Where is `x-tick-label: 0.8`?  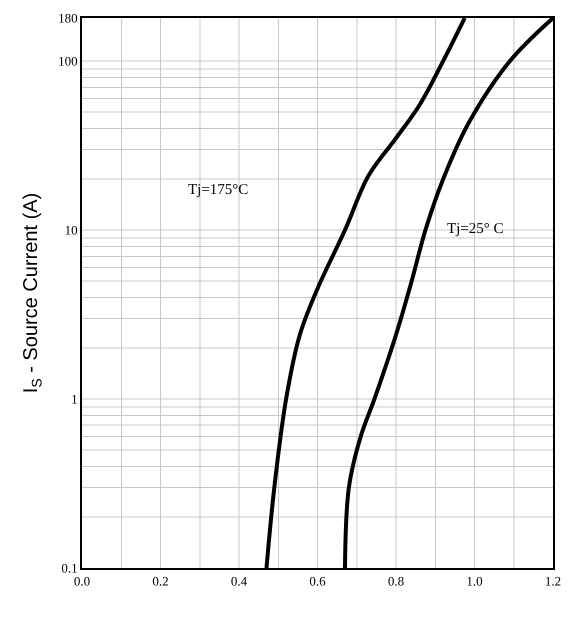
x-tick-label: 0.8 is located at coordinates (396, 580).